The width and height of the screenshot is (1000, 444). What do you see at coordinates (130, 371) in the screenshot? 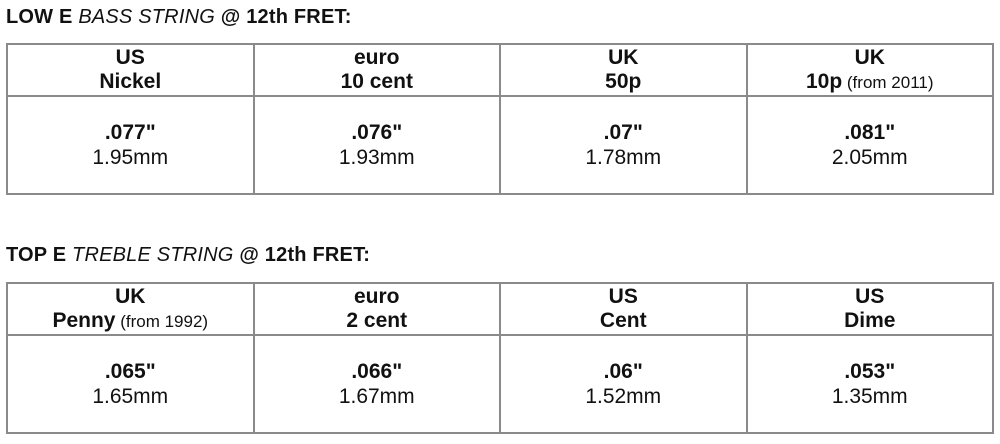
I see `thickness-inches: .065"` at bounding box center [130, 371].